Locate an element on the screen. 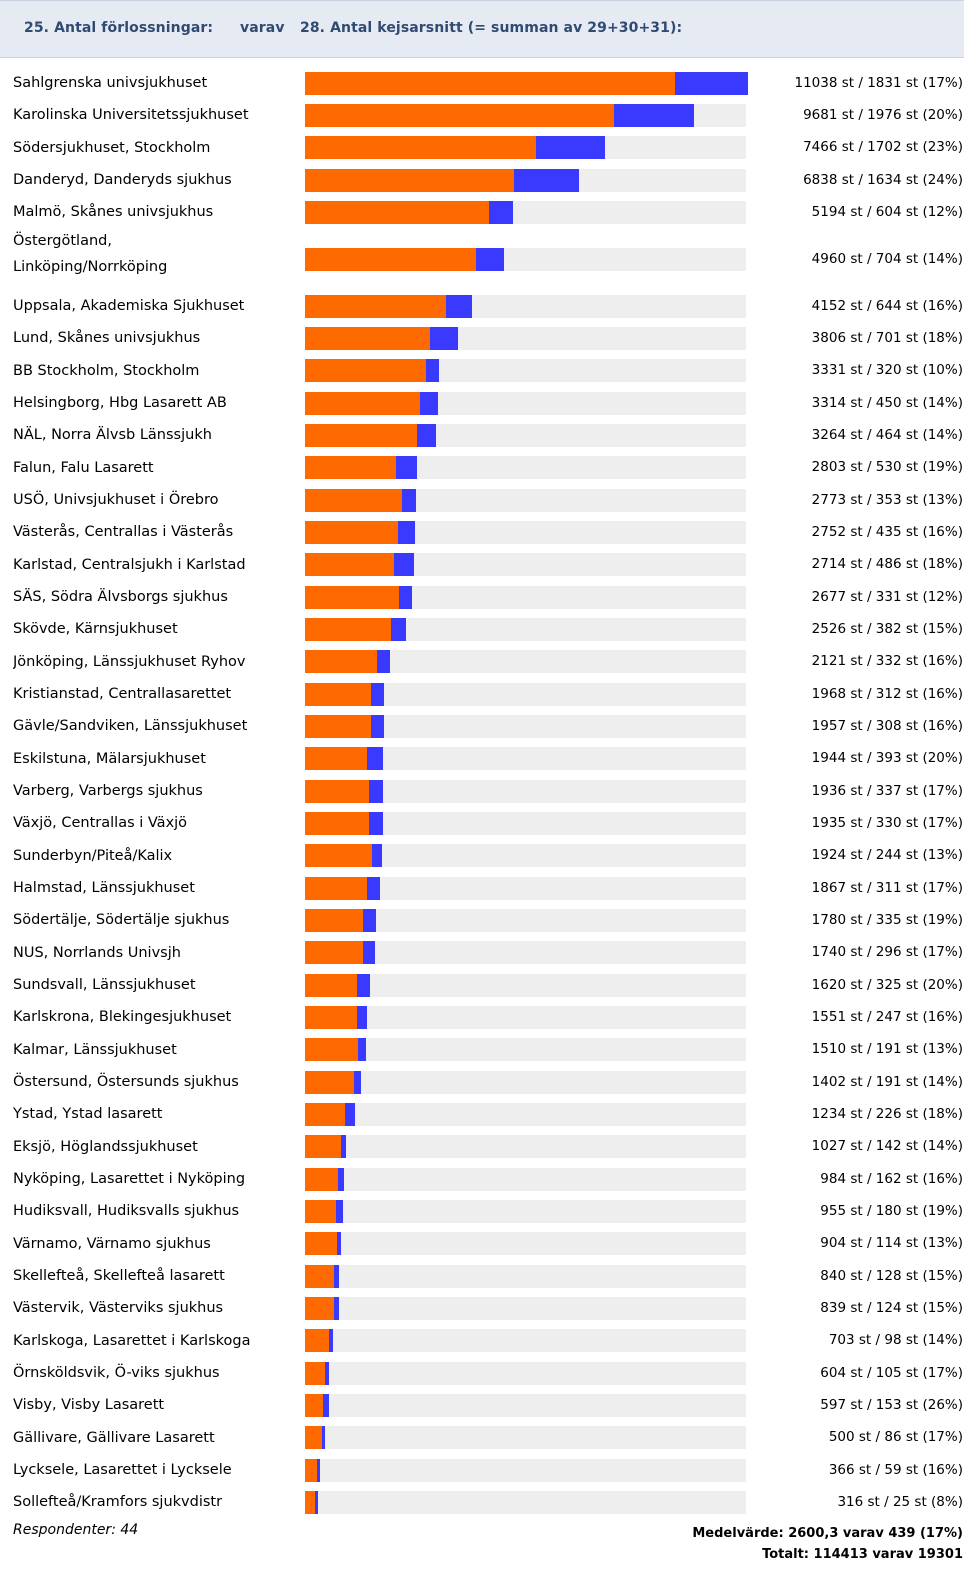 The image size is (969, 1573). total-value: Totalt: 114413 varav 19301 is located at coordinates (862, 1554).